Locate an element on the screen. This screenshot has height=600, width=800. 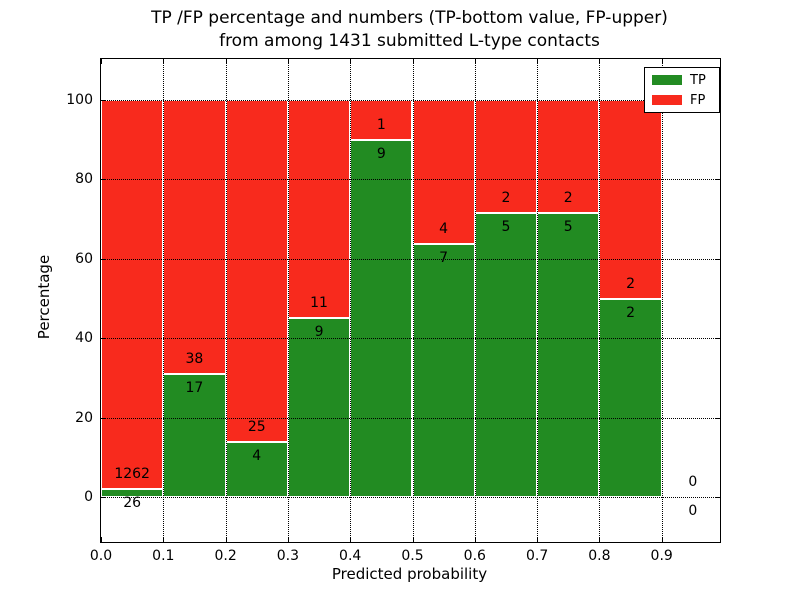
fp-count-label: 11 is located at coordinates (319, 303).